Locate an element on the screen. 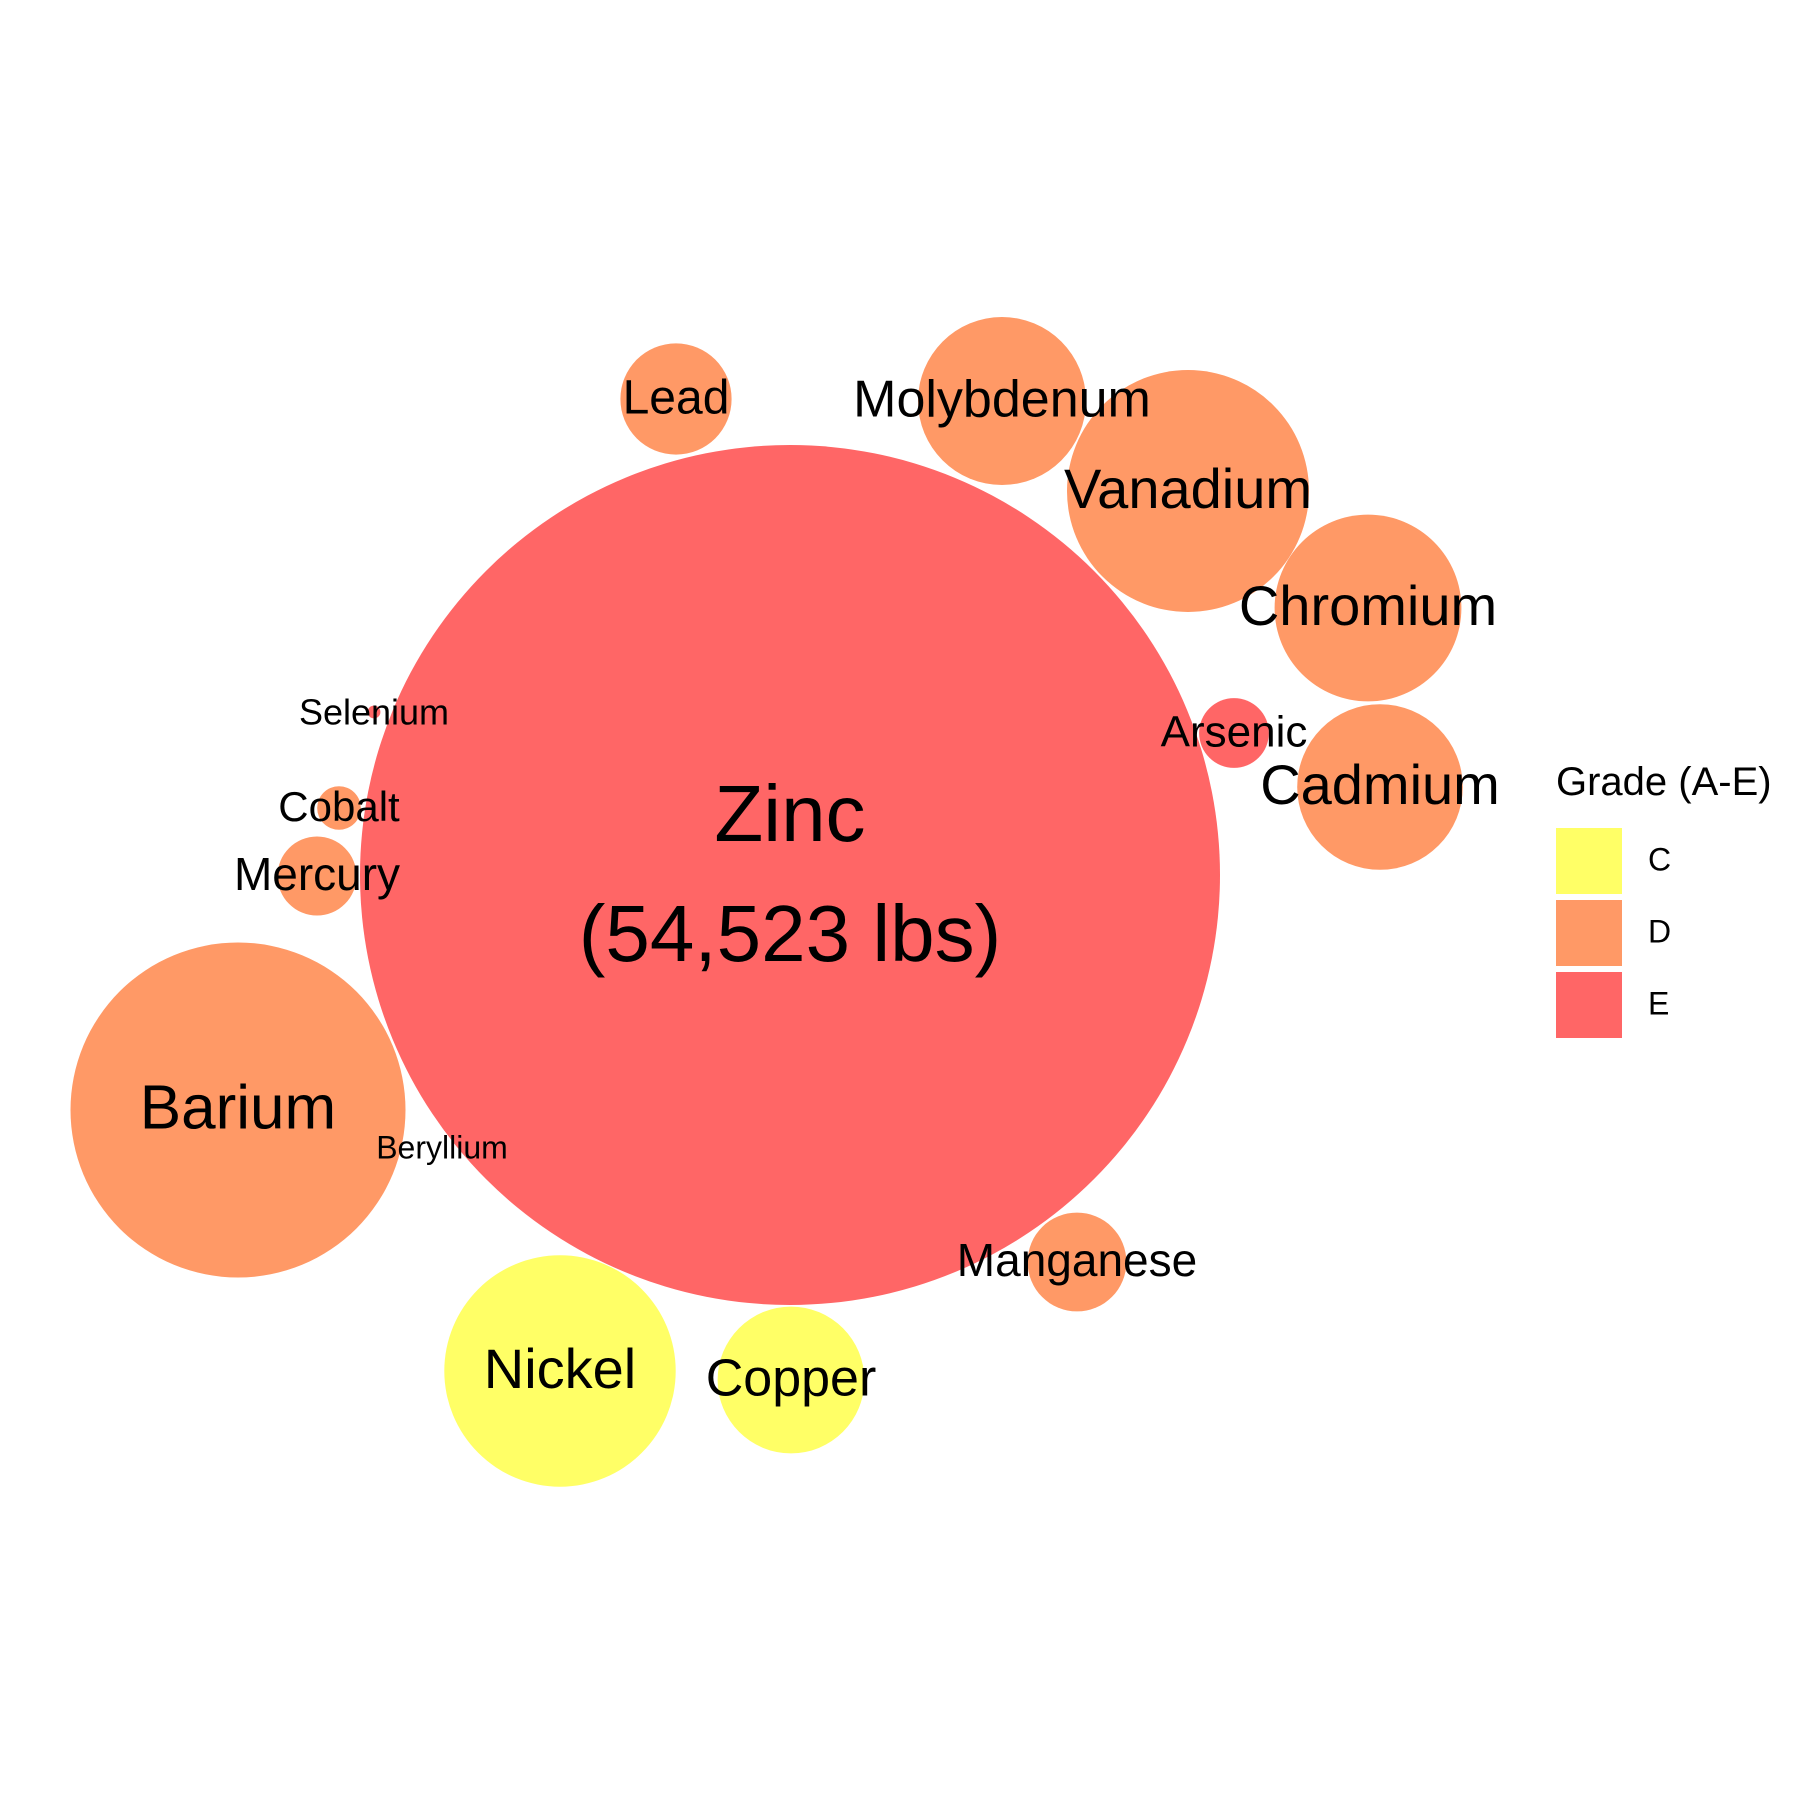  bubble-chromium is located at coordinates (1368, 608).